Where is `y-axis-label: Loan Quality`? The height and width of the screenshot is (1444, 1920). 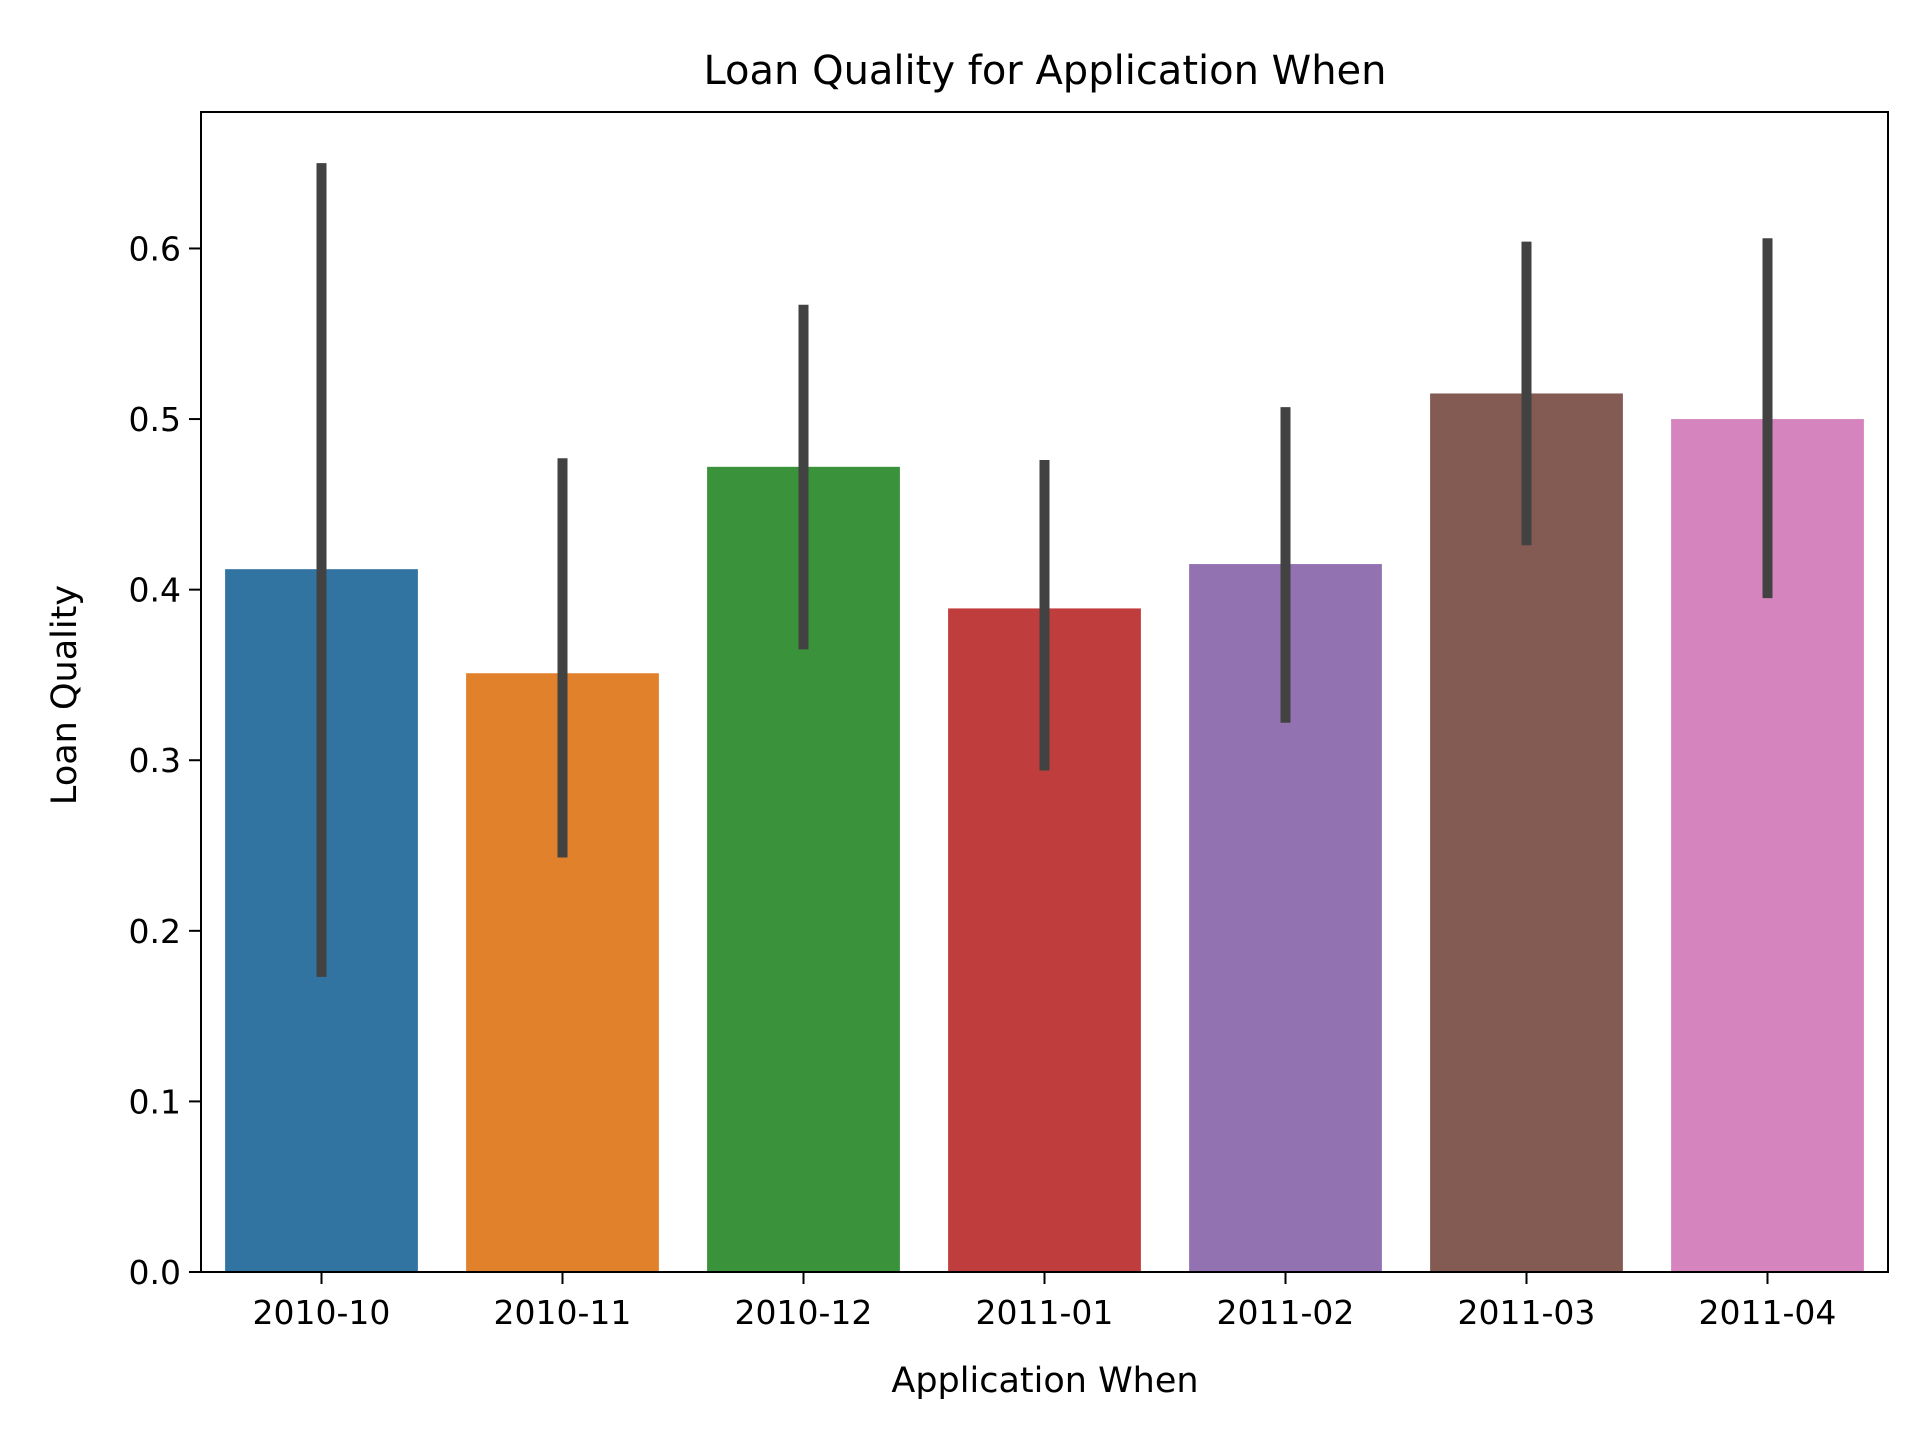 y-axis-label: Loan Quality is located at coordinates (65, 695).